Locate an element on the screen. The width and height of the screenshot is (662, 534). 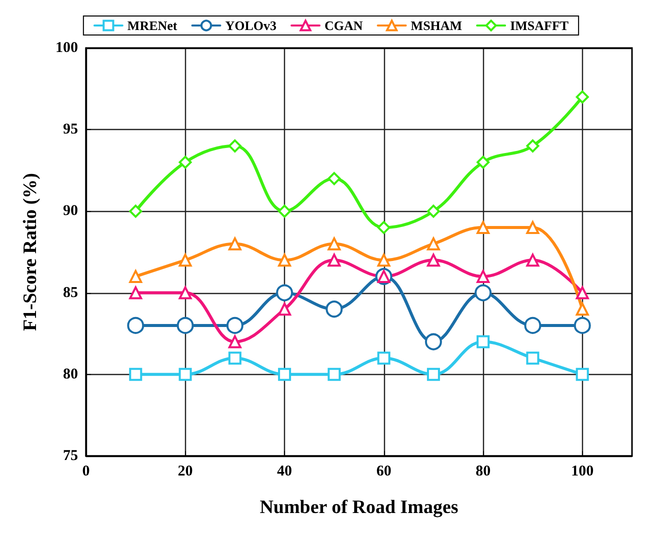
x-axis-title: Number of Road Images is located at coordinates (359, 507).